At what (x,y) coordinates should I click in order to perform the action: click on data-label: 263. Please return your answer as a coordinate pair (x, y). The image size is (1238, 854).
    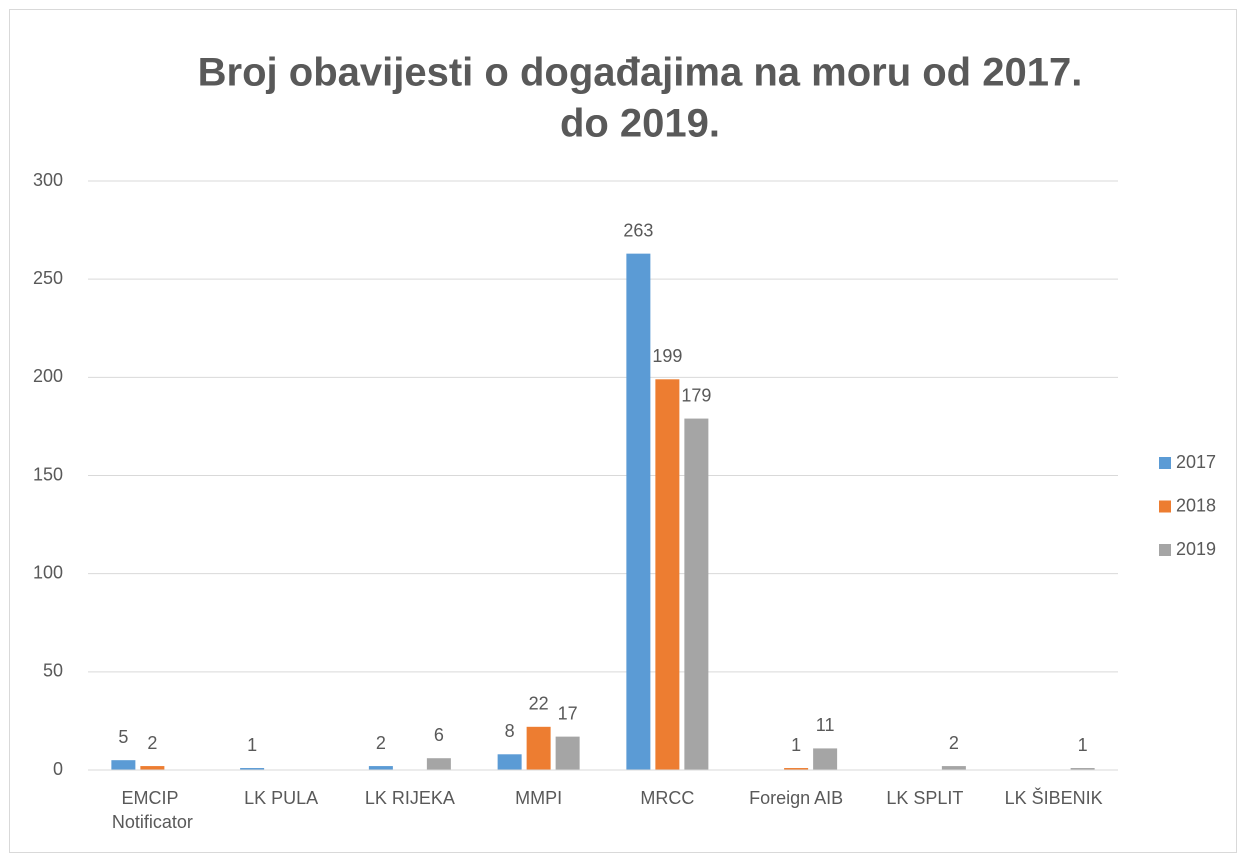
    Looking at the image, I should click on (638, 230).